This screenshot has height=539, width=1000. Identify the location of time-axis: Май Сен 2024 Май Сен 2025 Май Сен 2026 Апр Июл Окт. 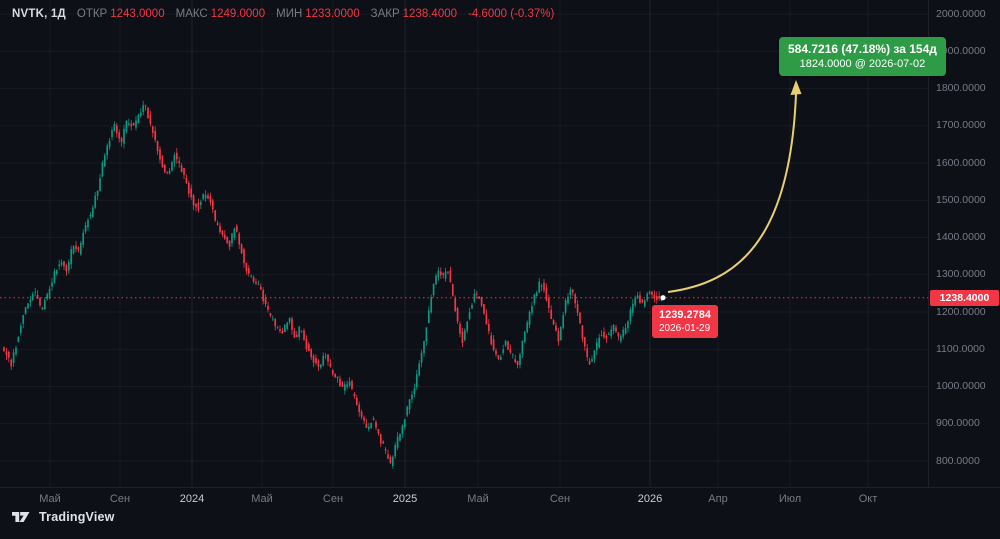
(500, 499).